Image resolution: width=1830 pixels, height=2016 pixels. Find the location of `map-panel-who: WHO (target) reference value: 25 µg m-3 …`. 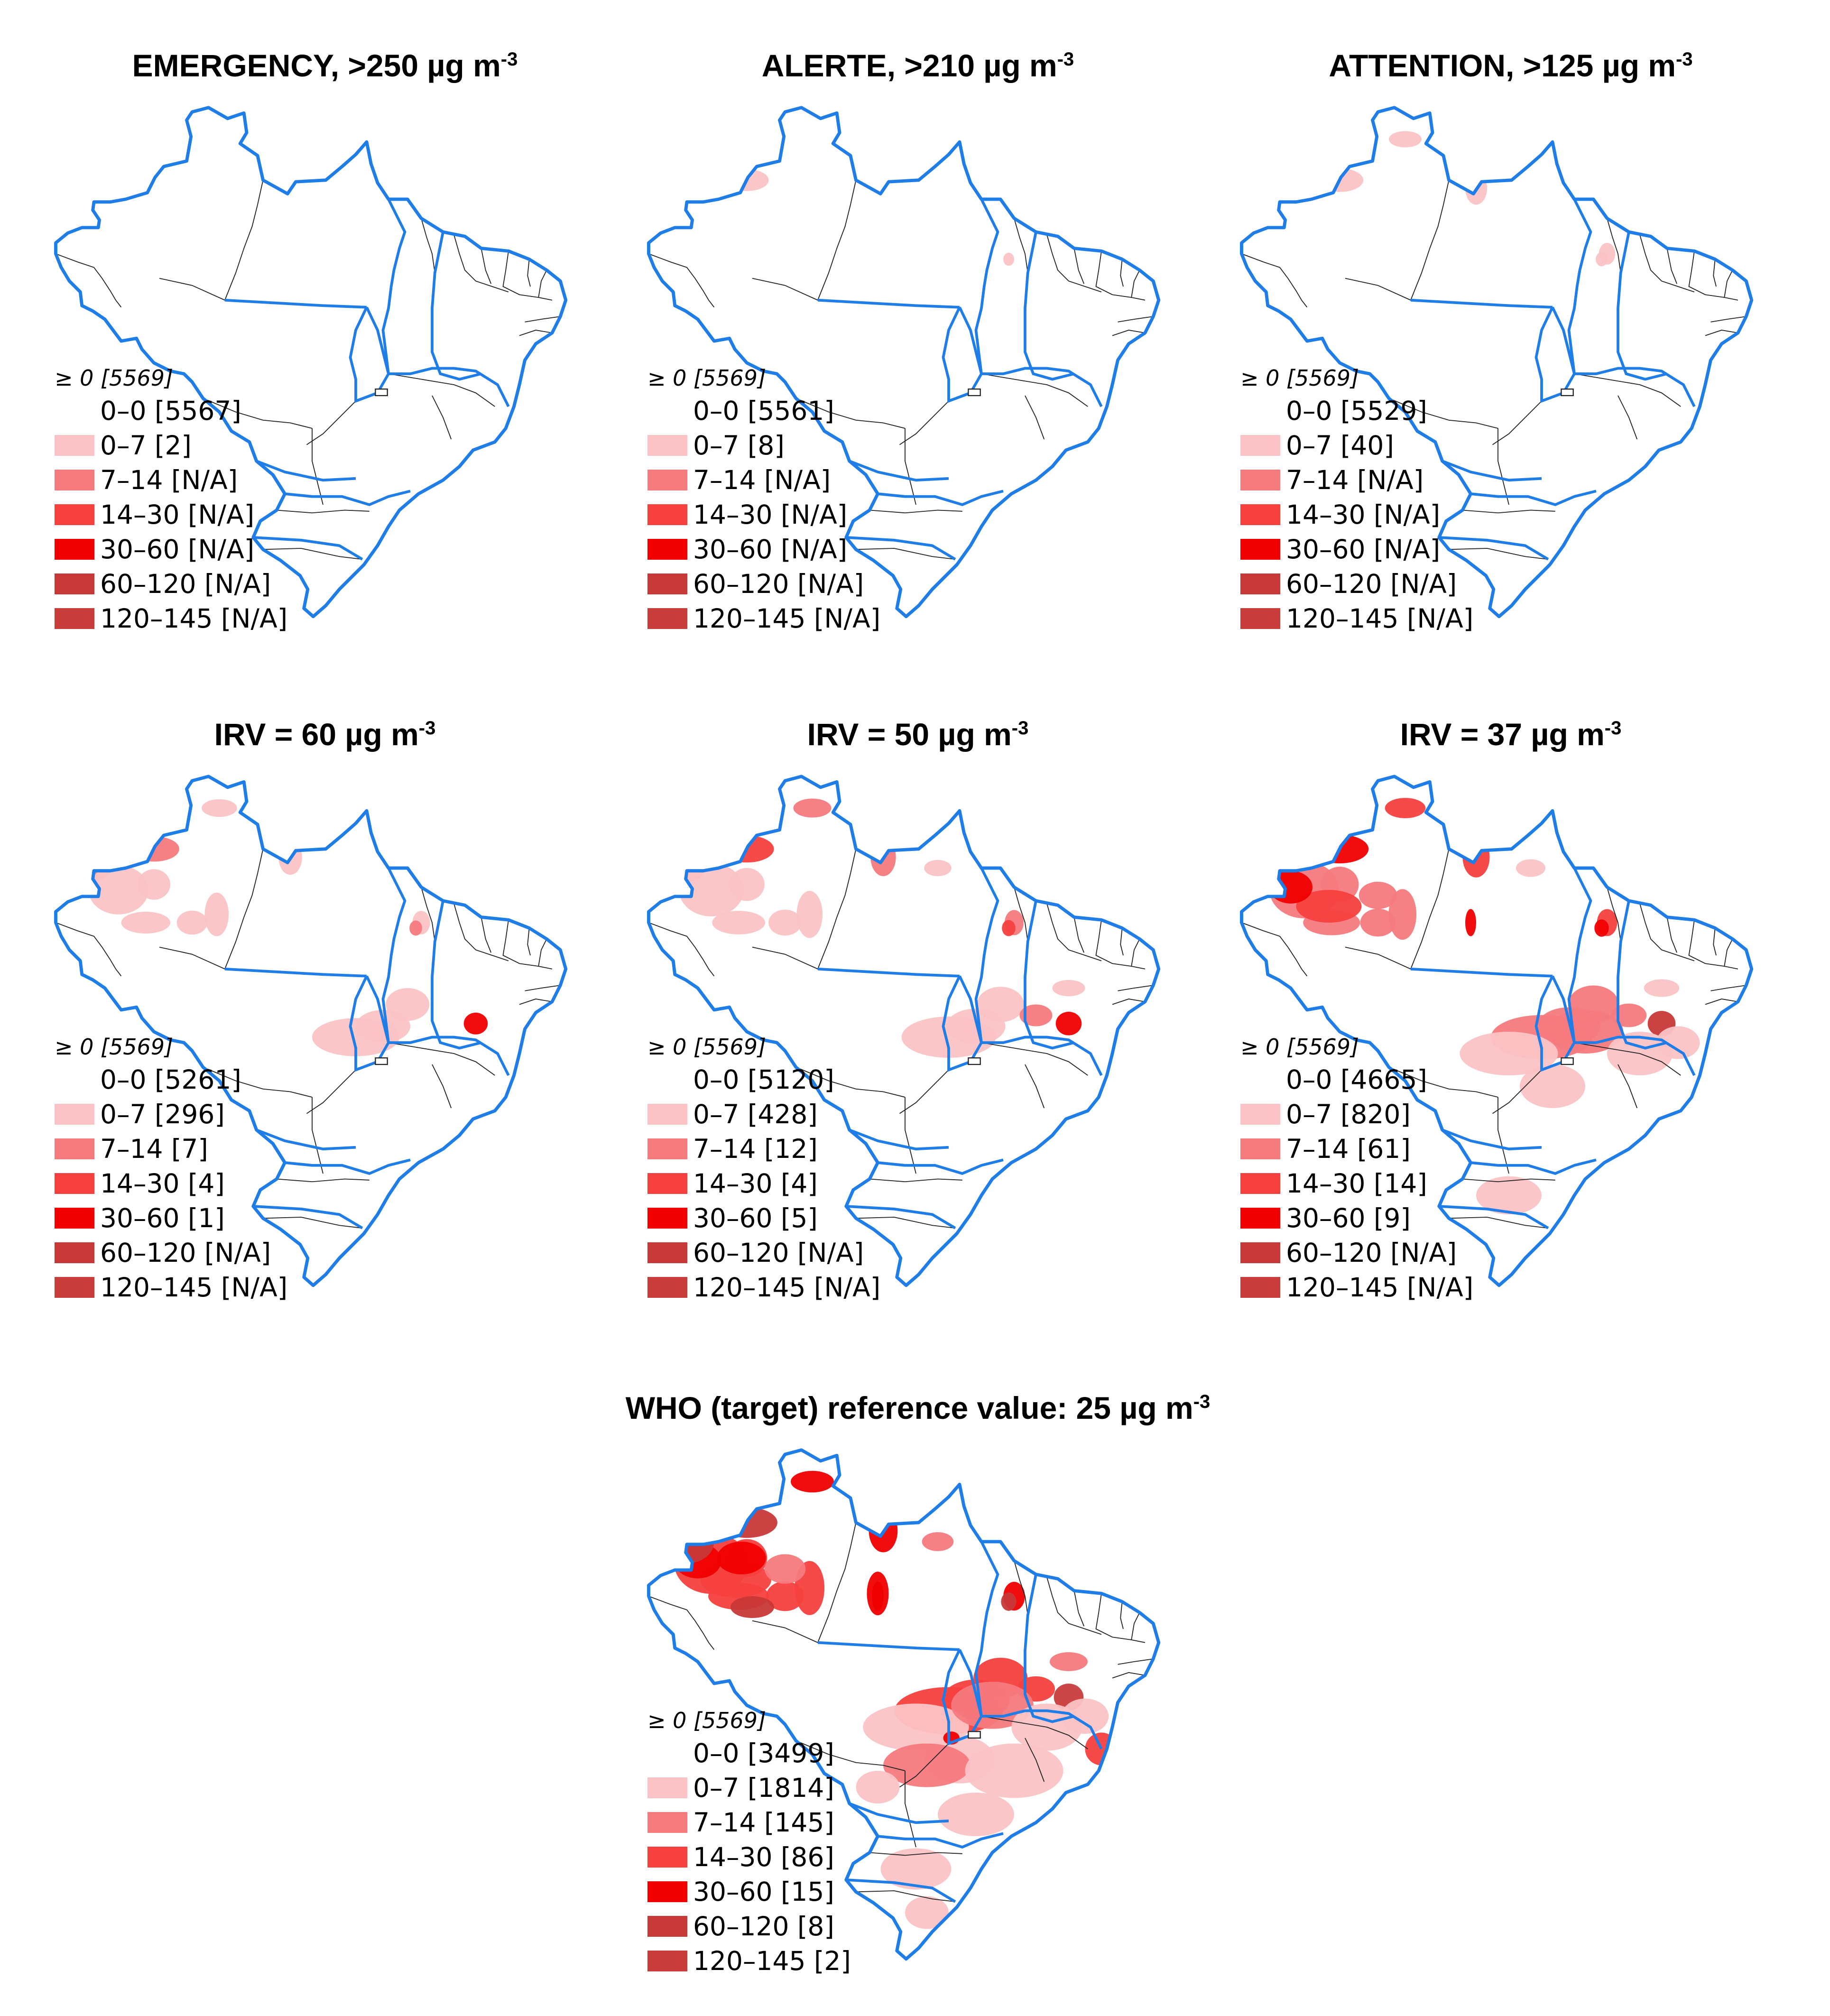

map-panel-who: WHO (target) reference value: 25 µg m-3 … is located at coordinates (917, 1703).